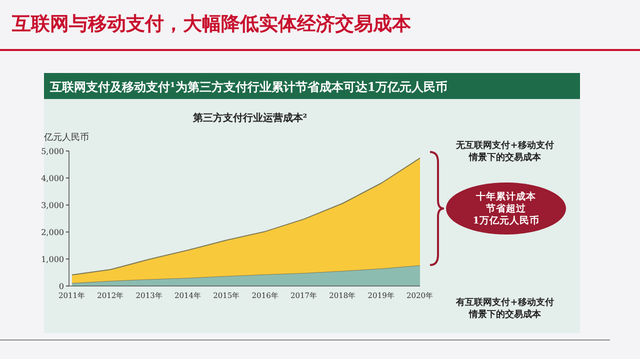 Image resolution: width=640 pixels, height=359 pixels. What do you see at coordinates (250, 118) in the screenshot?
I see `x-axis-title: 第三方支付行业运营成本²` at bounding box center [250, 118].